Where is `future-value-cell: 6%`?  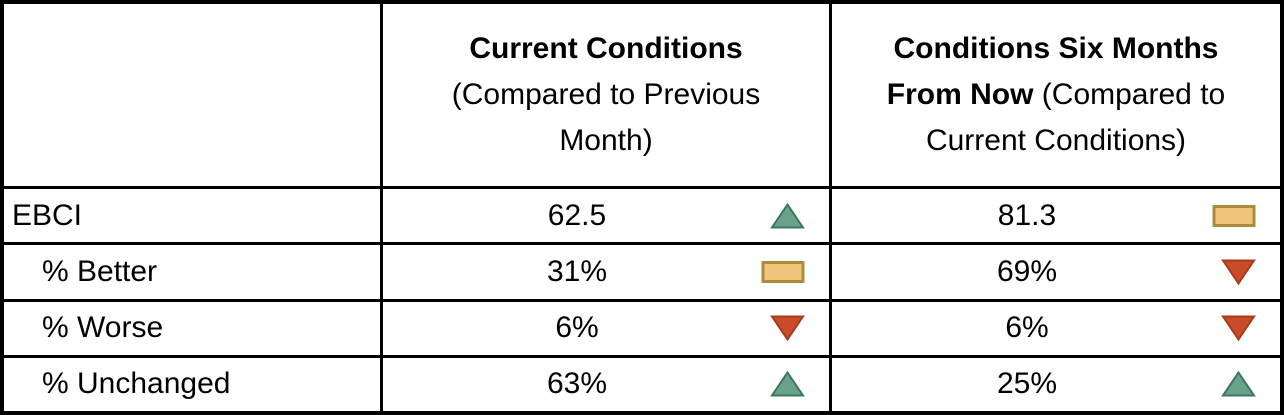 future-value-cell: 6% is located at coordinates (1054, 326).